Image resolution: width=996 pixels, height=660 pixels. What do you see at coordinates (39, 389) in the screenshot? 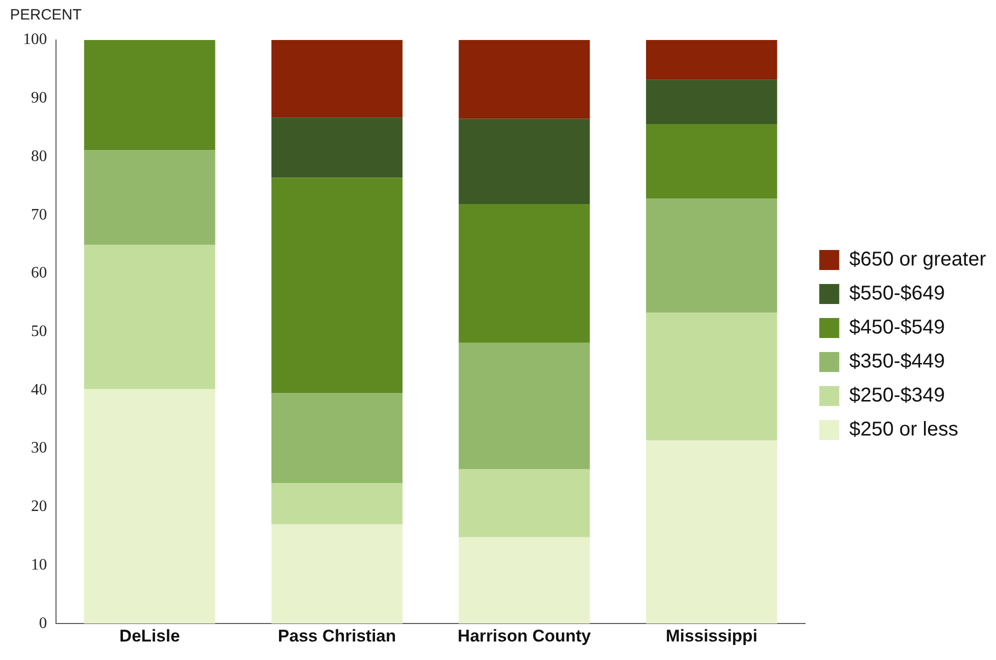
I see `y-tick-label: 40` at bounding box center [39, 389].